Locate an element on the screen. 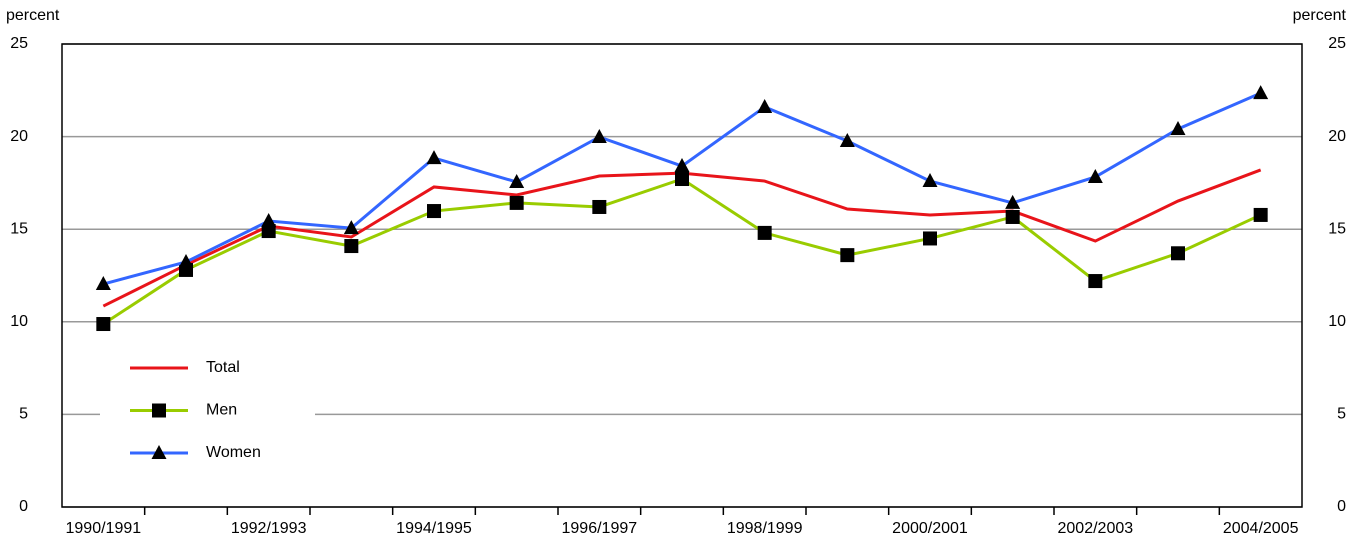 The image size is (1364, 541). legend-label: Total is located at coordinates (223, 367).